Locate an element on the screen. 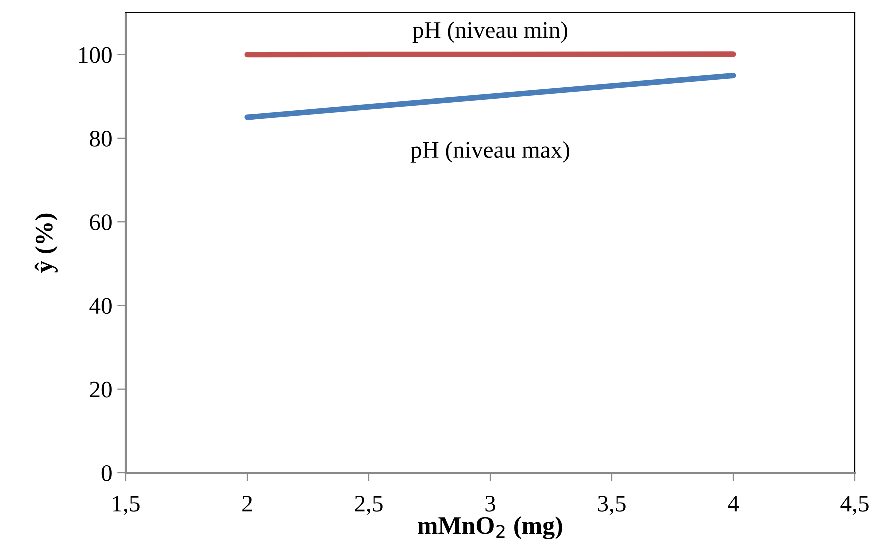 The height and width of the screenshot is (545, 875). x-tick-label: 2 is located at coordinates (247, 504).